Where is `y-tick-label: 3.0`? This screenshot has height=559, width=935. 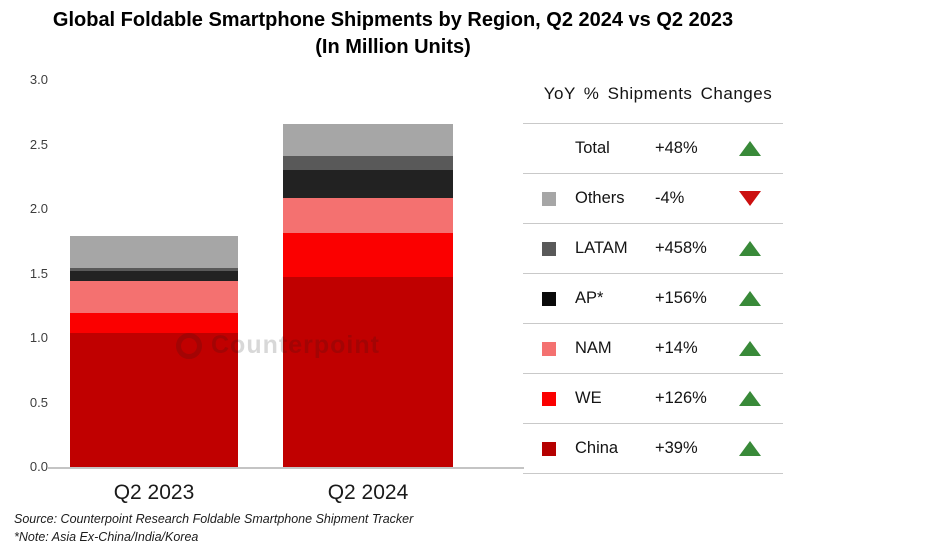 y-tick-label: 3.0 is located at coordinates (38, 79).